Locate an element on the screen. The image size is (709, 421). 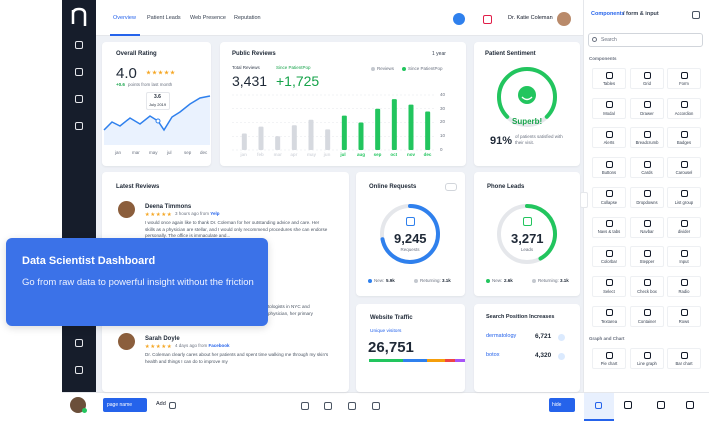
sidebar is located at coordinates (79, 196).